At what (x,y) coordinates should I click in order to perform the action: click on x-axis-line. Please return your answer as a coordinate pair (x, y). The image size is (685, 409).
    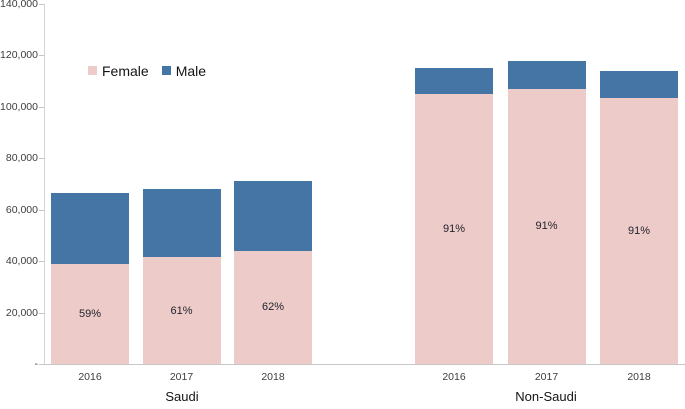
    Looking at the image, I should click on (364, 364).